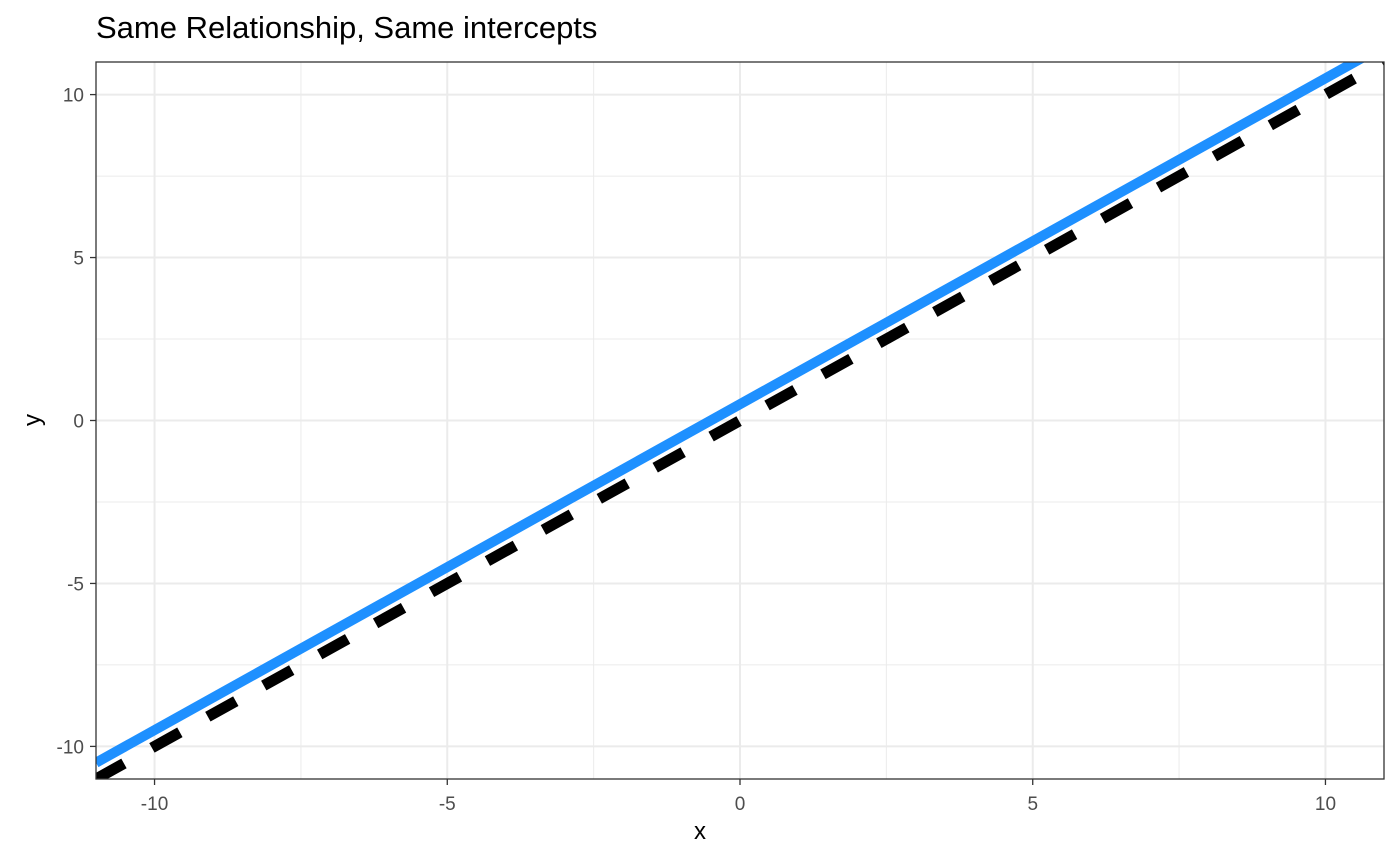  Describe the element at coordinates (75, 584) in the screenshot. I see `y-tick-label: -5` at that location.